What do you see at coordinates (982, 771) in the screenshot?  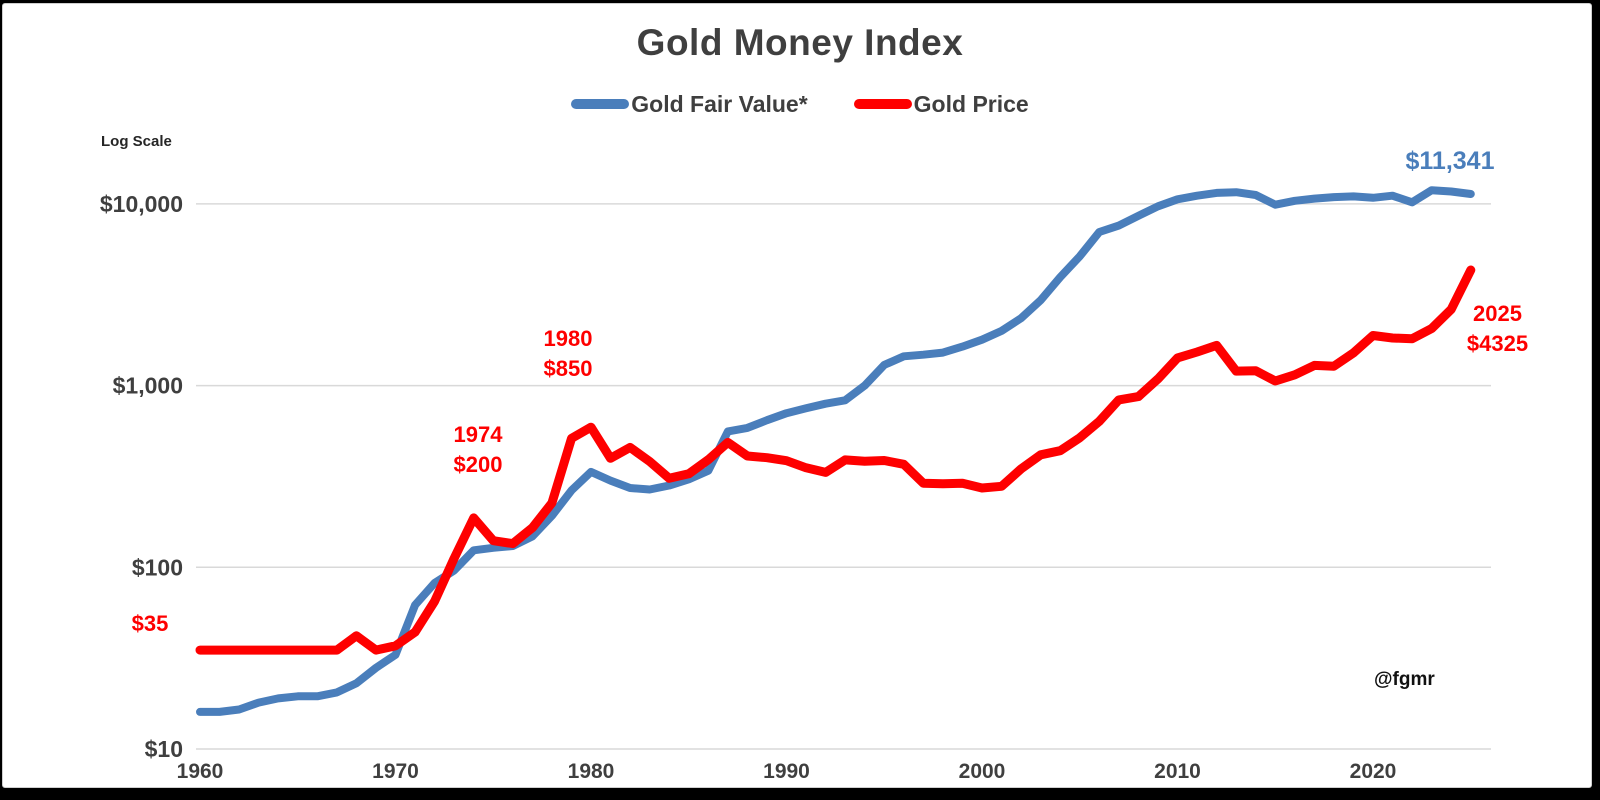 I see `x-axis-label-2000: 2000` at bounding box center [982, 771].